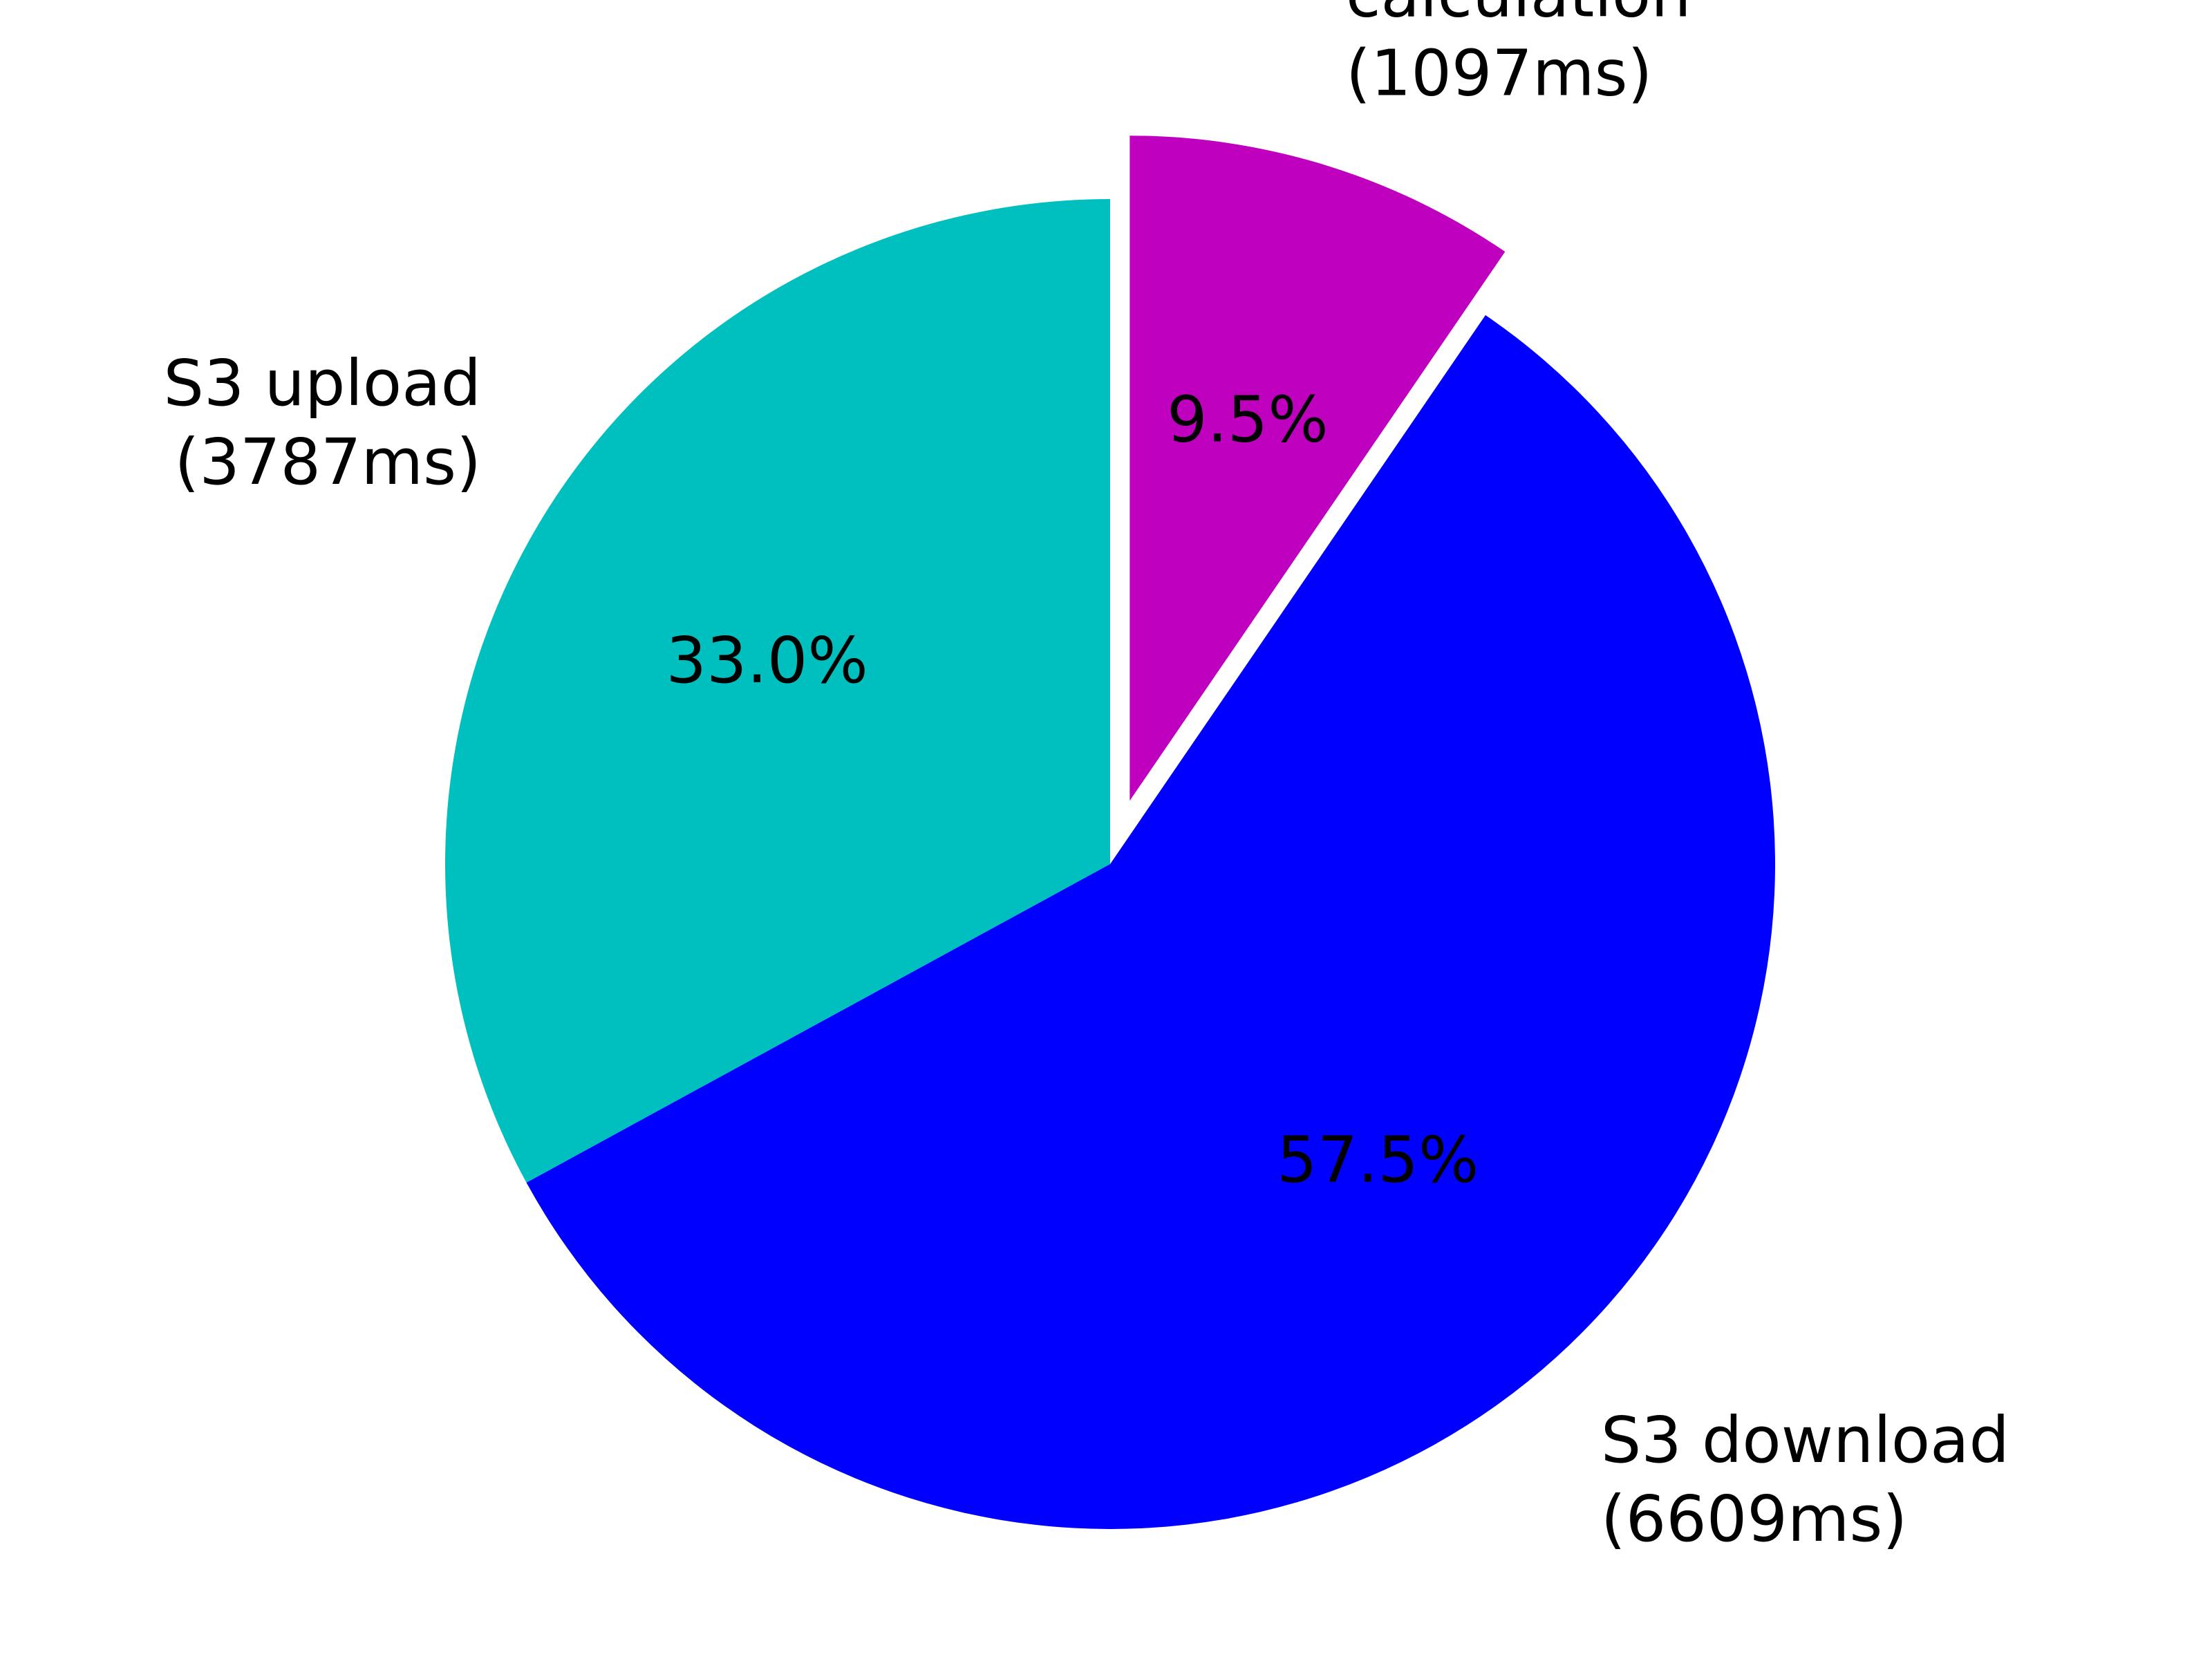 This screenshot has height=1659, width=2212. What do you see at coordinates (1754, 1519) in the screenshot?
I see `slice-value-s3-download: (6609ms)` at bounding box center [1754, 1519].